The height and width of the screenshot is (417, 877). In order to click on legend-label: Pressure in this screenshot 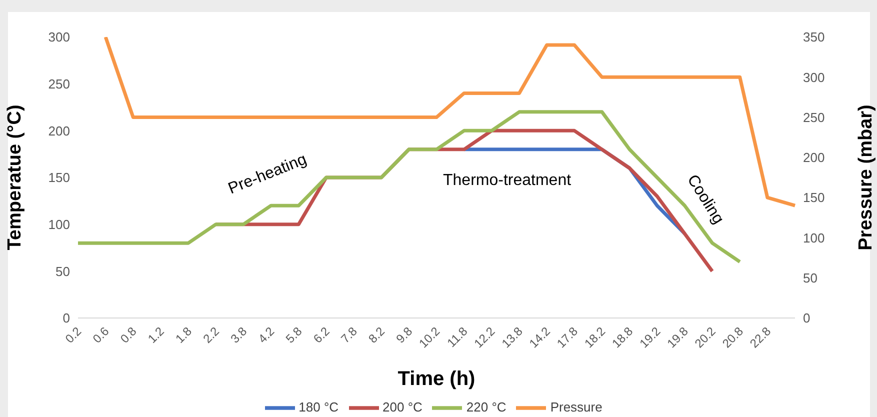, I will do `click(576, 406)`.